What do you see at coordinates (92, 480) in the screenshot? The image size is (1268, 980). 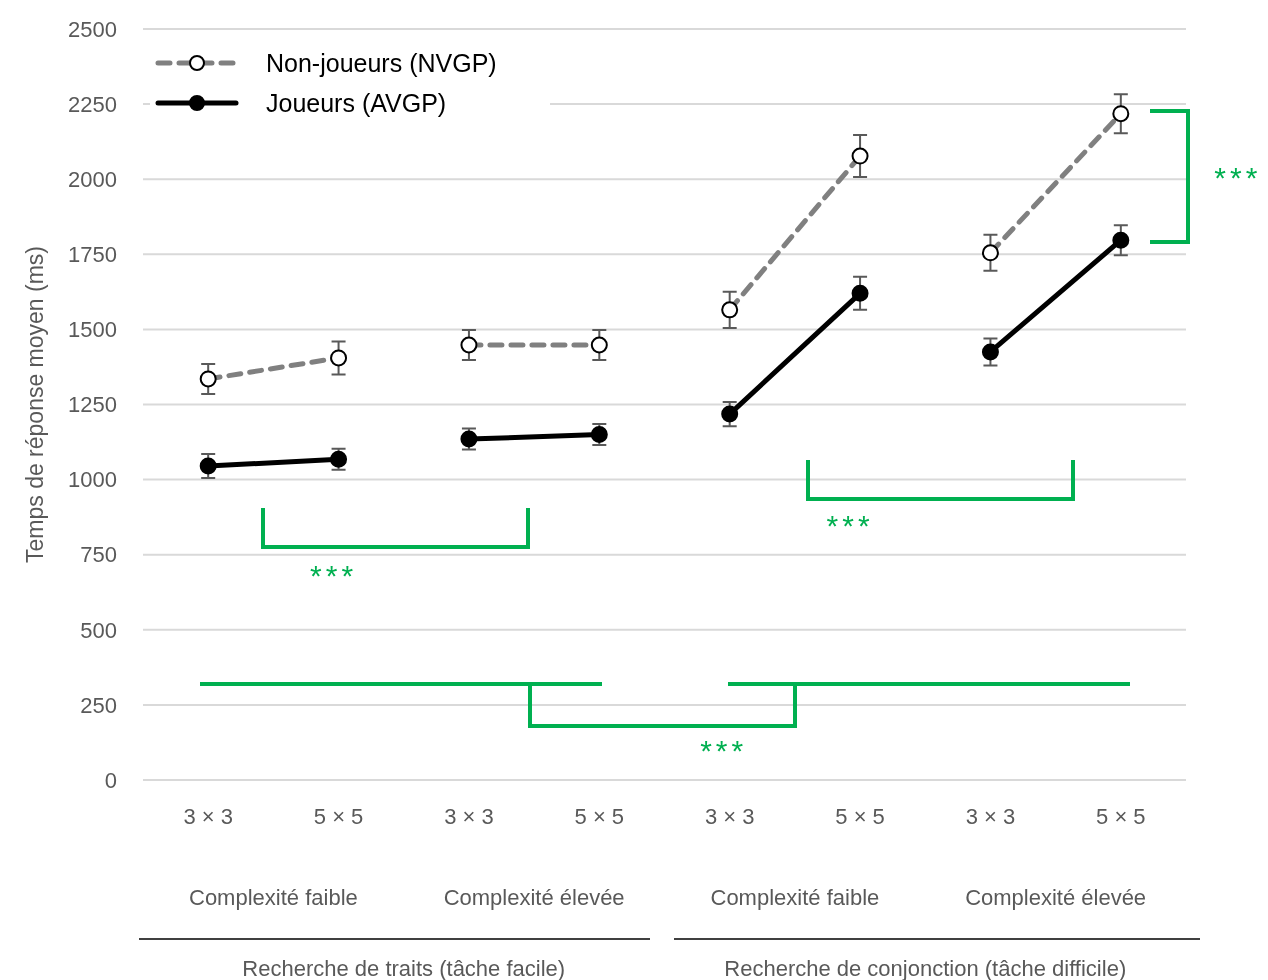 I see `y-tick-label: 1000` at bounding box center [92, 480].